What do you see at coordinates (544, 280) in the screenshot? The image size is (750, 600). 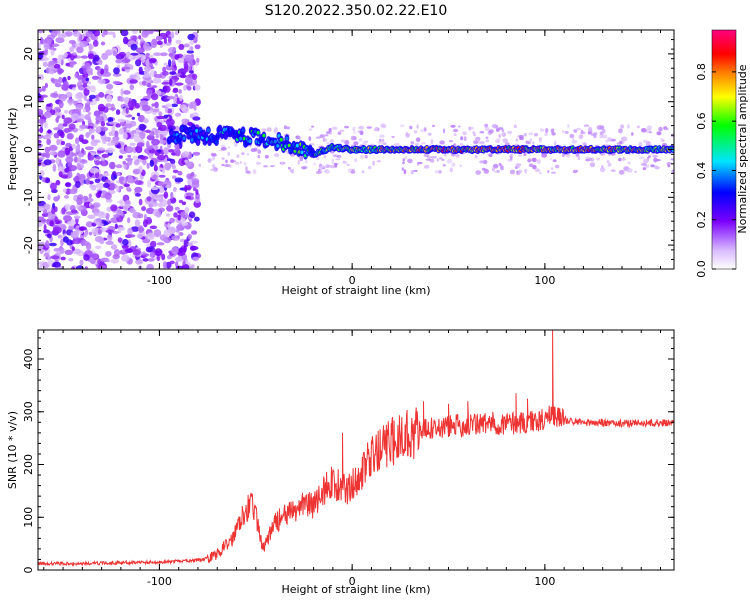 I see `x-tick-label: 100` at bounding box center [544, 280].